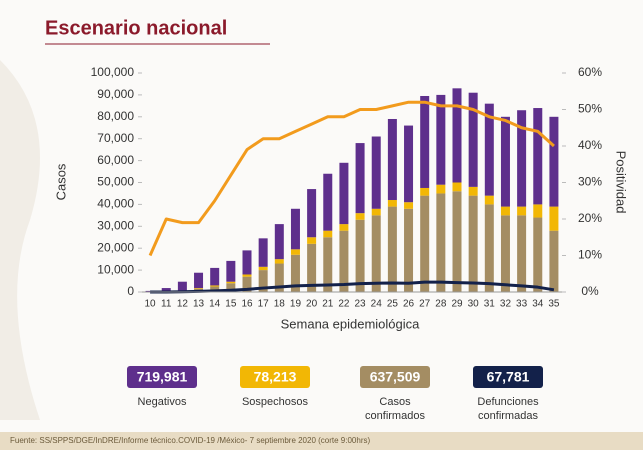 The height and width of the screenshot is (450, 643). I want to click on x-tick-label: 27, so click(425, 304).